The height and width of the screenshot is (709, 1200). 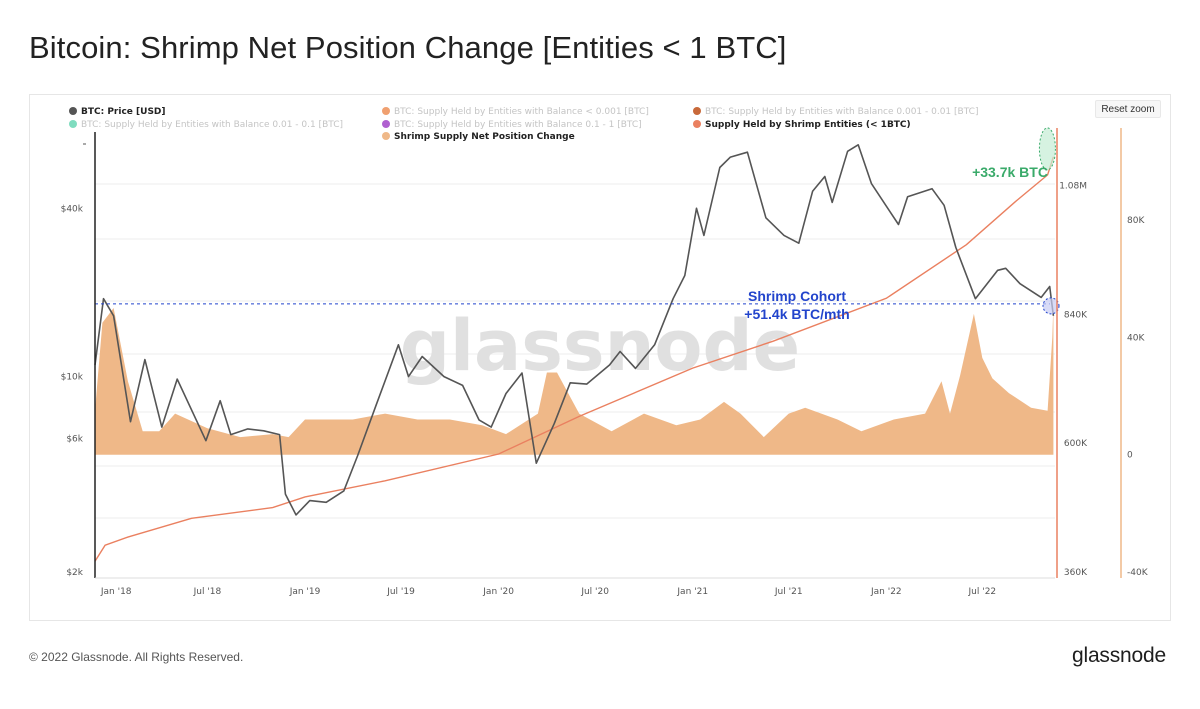 What do you see at coordinates (1051, 306) in the screenshot?
I see `reference-marker` at bounding box center [1051, 306].